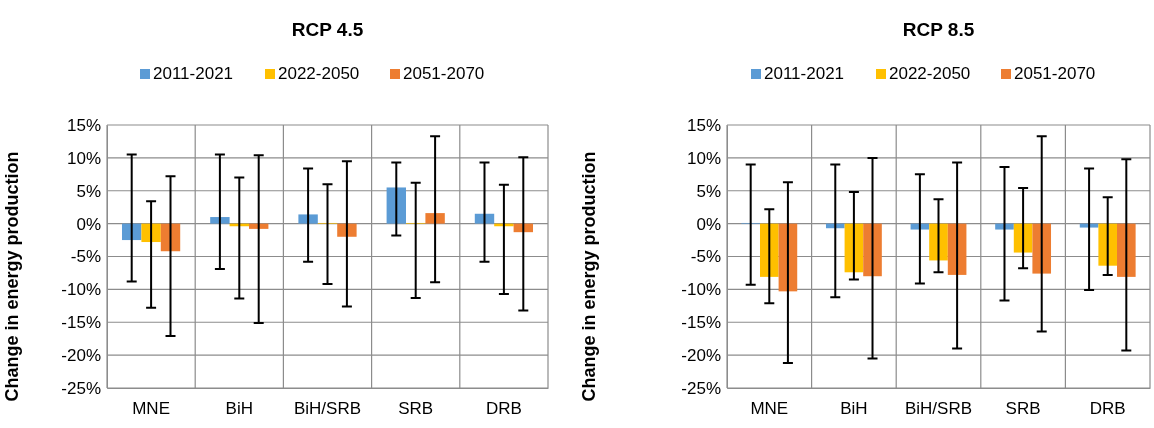 The image size is (1154, 428). Describe the element at coordinates (938, 29) in the screenshot. I see `chart-title: RCP 8.5` at that location.